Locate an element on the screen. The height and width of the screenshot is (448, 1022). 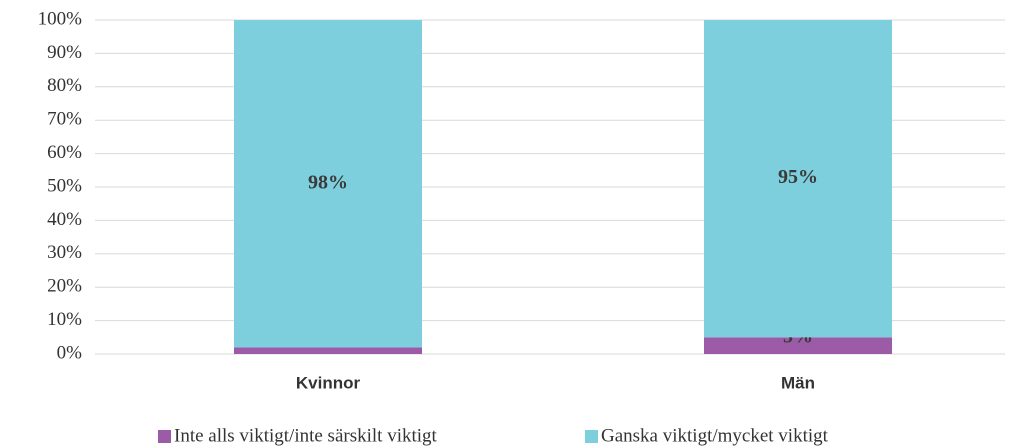
y-tick-label: 100% is located at coordinates (60, 18).